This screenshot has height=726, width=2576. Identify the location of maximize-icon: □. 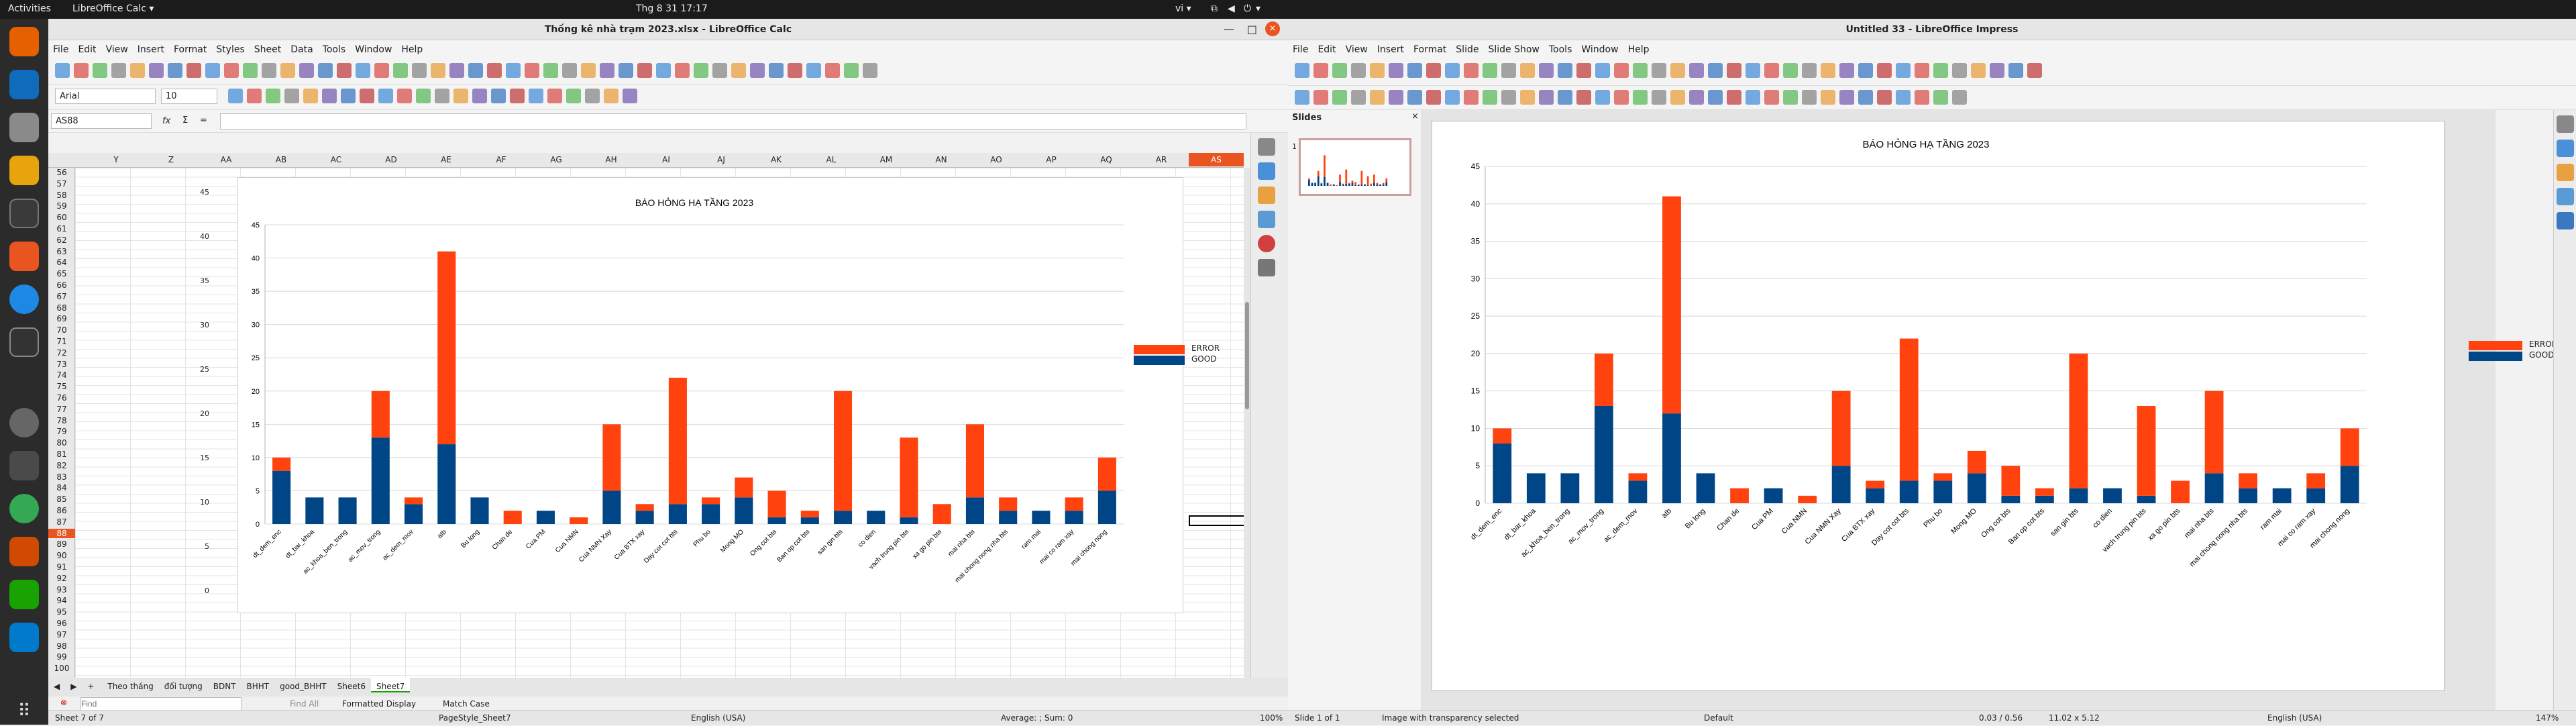
(1251, 30).